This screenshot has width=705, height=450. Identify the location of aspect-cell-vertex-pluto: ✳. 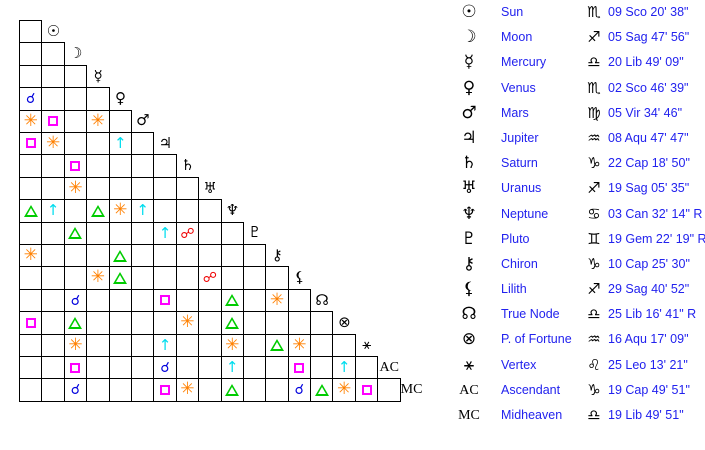
(232, 345).